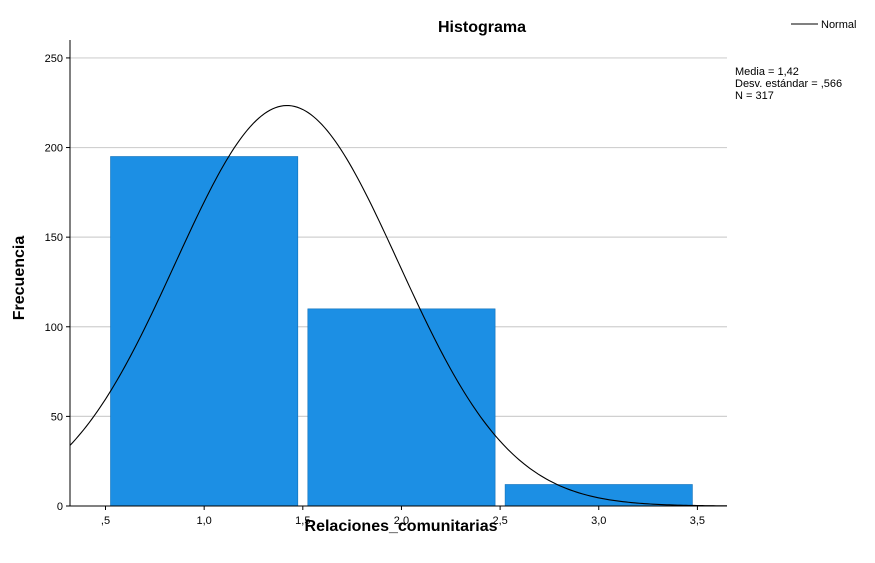 Image resolution: width=875 pixels, height=563 pixels. I want to click on chart-title: Histograma, so click(482, 27).